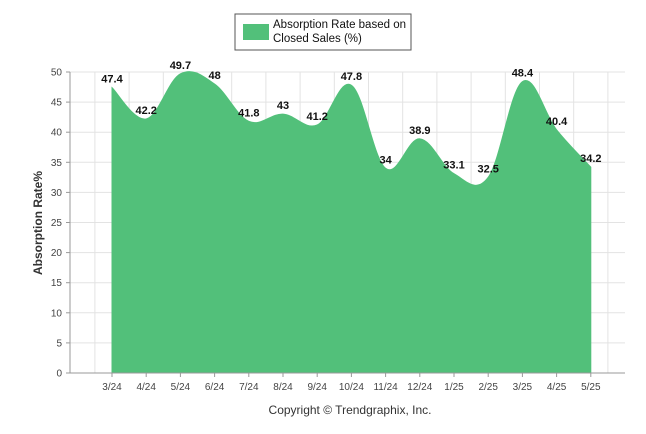 The width and height of the screenshot is (646, 434). What do you see at coordinates (57, 223) in the screenshot?
I see `y-tick-label: 25` at bounding box center [57, 223].